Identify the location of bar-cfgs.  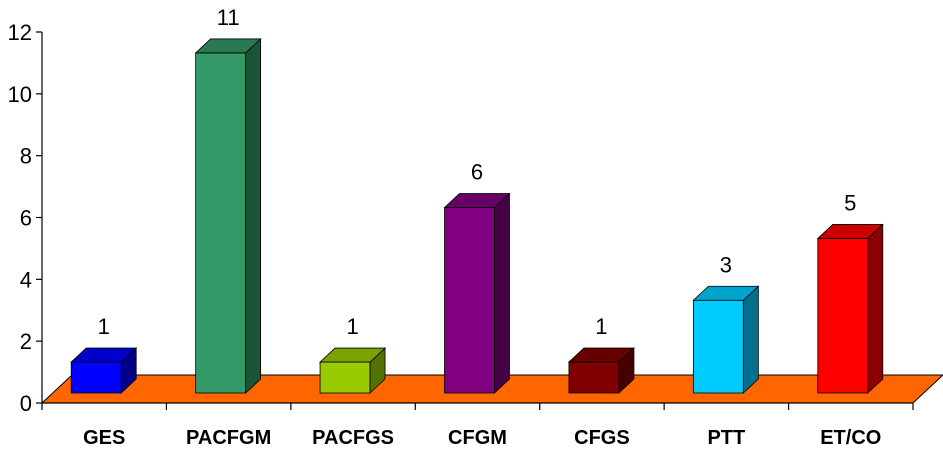
(601, 370).